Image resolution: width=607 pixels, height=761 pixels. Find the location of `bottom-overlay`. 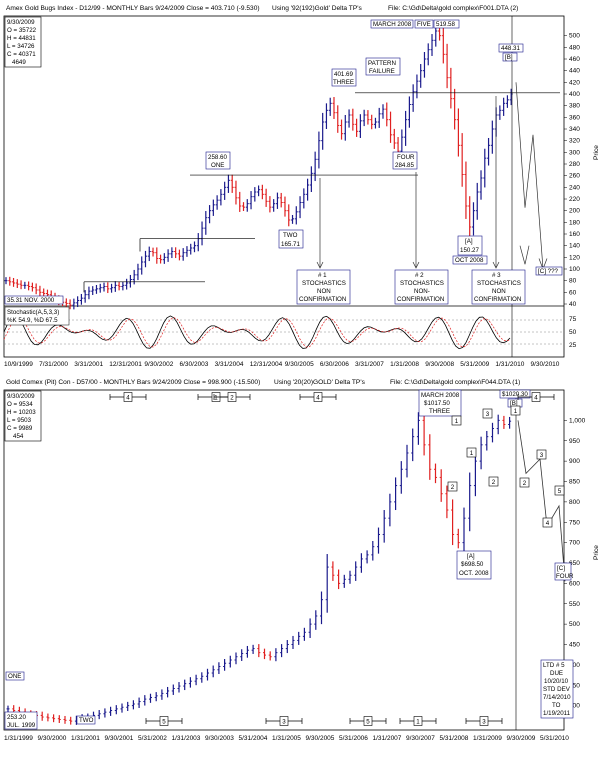

bottom-overlay is located at coordinates (540, 561).